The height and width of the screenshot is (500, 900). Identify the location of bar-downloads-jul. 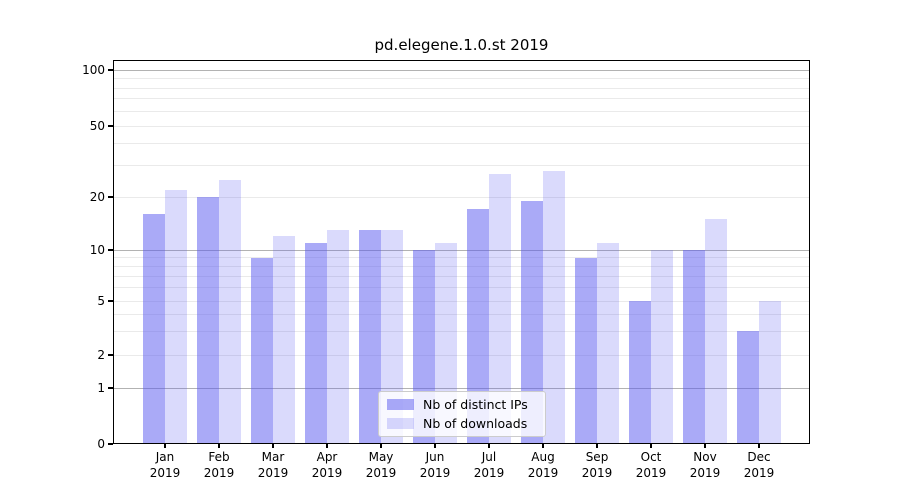
(500, 308).